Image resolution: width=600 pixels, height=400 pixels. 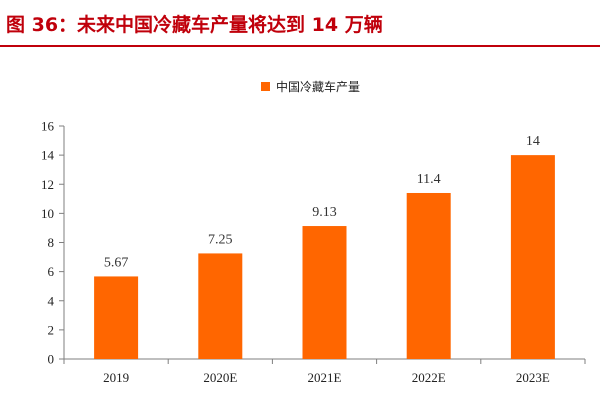 I want to click on x-tick-label-2020E: 2020E, so click(x=220, y=377).